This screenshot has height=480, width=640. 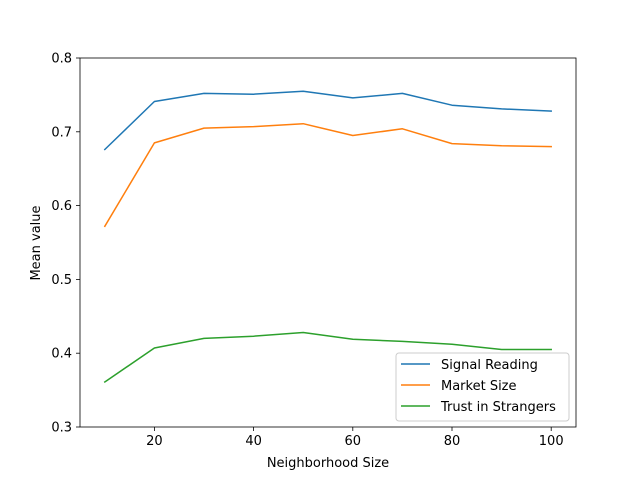 I want to click on x-tick-label: 100, so click(x=551, y=441).